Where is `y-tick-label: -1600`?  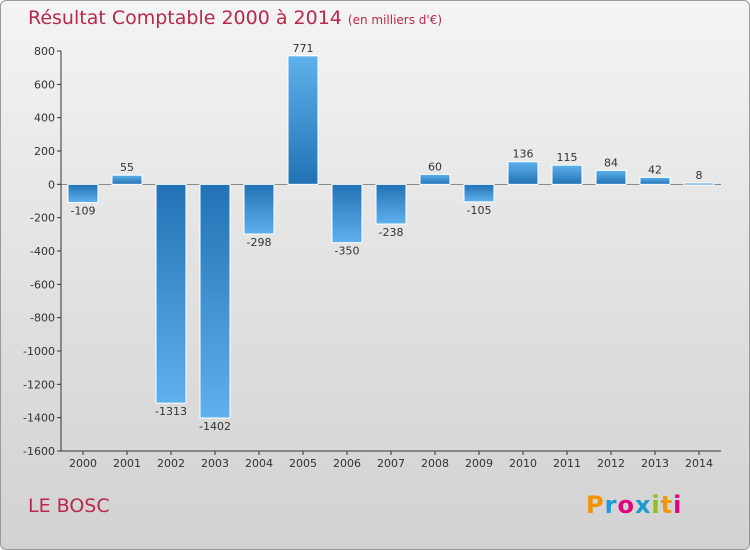
y-tick-label: -1600 is located at coordinates (39, 451).